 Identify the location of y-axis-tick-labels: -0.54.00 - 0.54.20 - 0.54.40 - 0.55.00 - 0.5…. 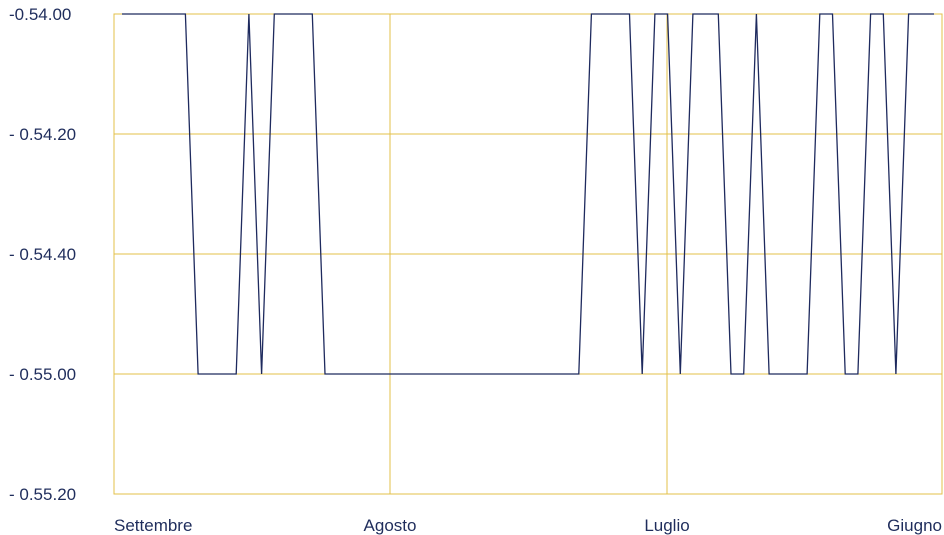
(42, 254).